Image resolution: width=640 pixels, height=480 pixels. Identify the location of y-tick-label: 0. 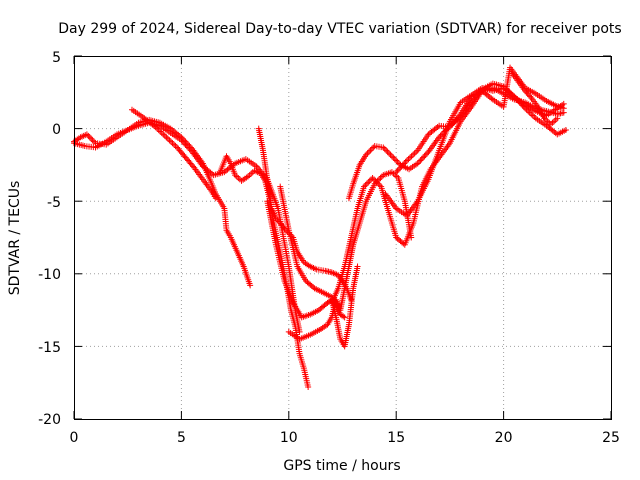
(56, 130).